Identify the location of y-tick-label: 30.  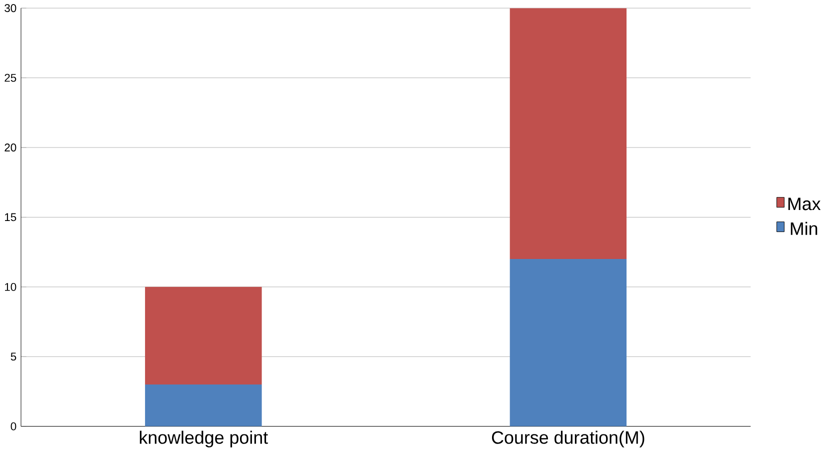
(10, 8).